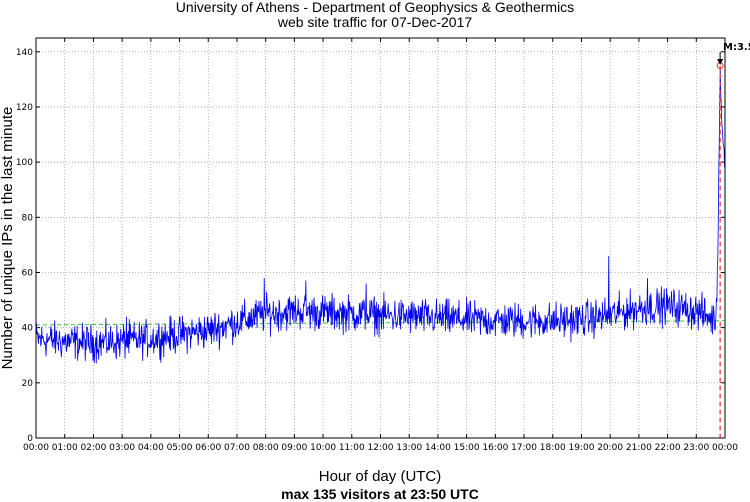 This screenshot has width=750, height=502. I want to click on x-tick-label: 23:00, so click(696, 448).